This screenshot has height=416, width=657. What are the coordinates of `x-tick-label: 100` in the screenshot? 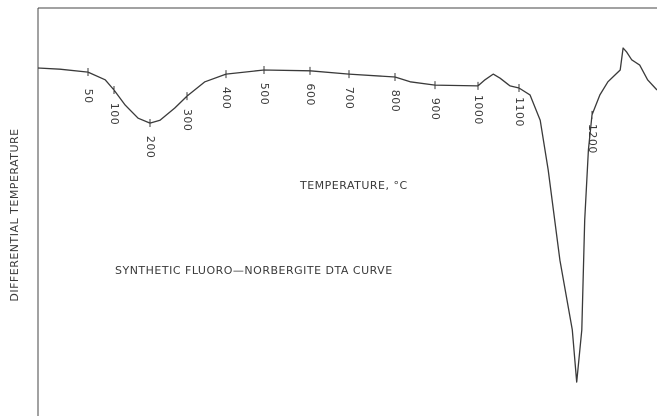 It's located at (114, 114).